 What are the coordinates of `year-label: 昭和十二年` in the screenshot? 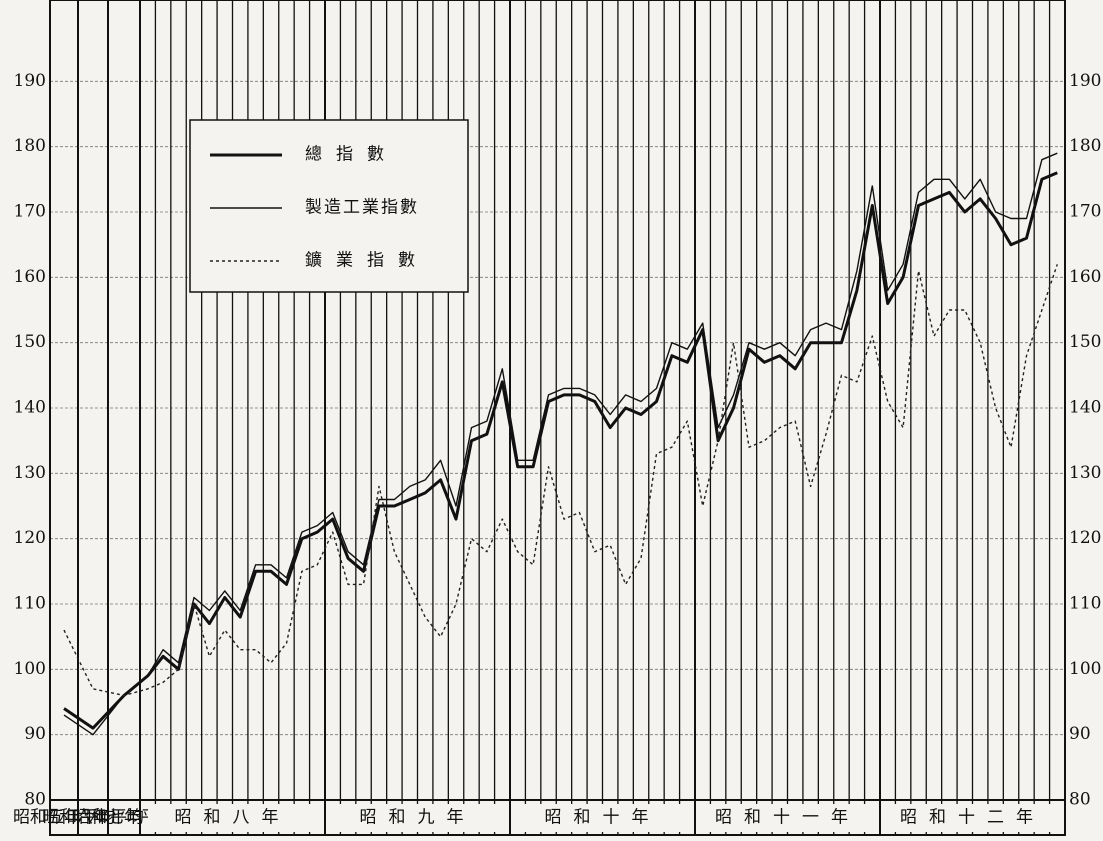 It's located at (972, 818).